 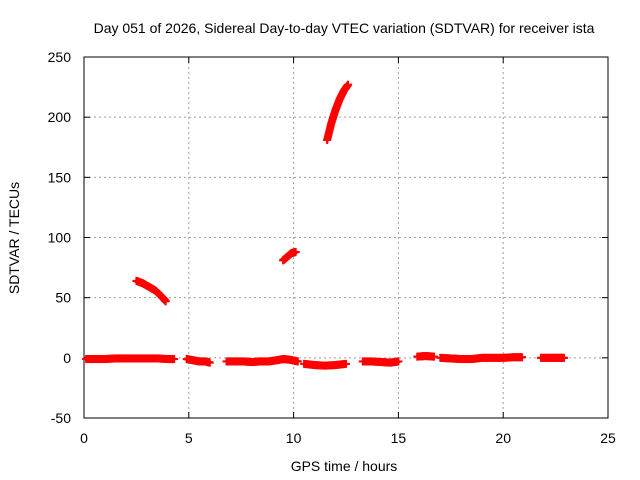 What do you see at coordinates (67, 358) in the screenshot?
I see `y-tick-label: 0` at bounding box center [67, 358].